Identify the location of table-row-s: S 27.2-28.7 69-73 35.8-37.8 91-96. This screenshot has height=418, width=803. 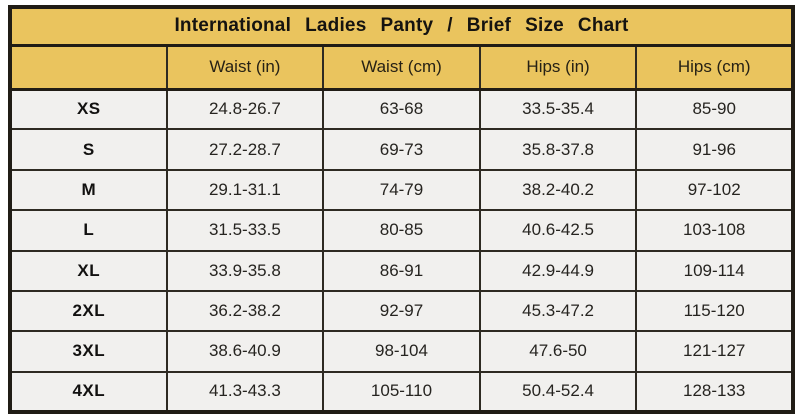
(401, 149).